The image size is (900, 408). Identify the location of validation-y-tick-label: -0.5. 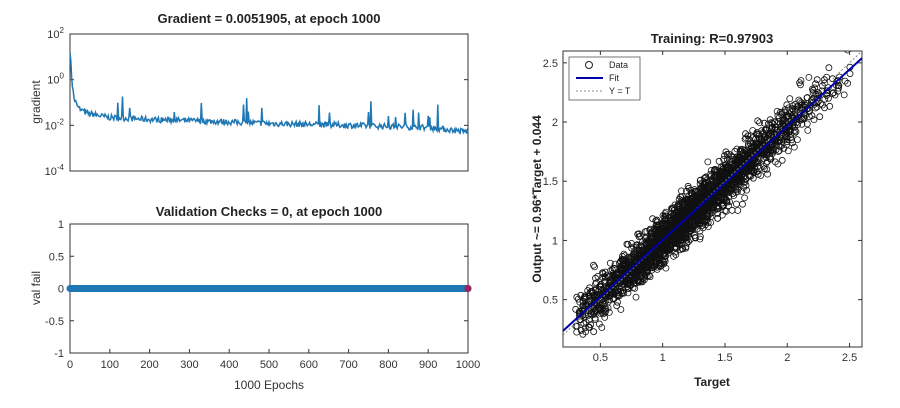
(54, 322).